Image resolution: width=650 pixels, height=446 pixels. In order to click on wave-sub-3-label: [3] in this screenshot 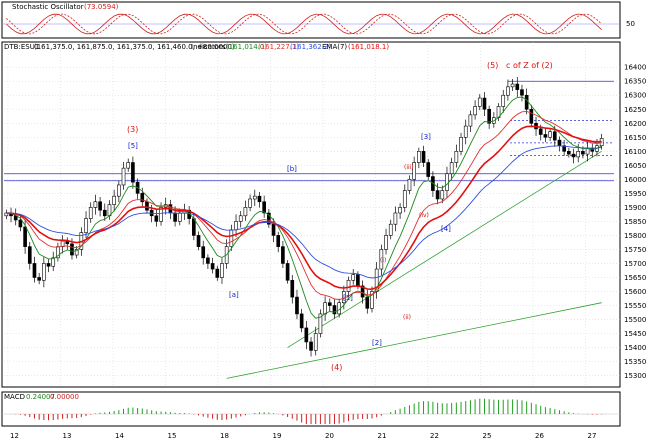, I will do `click(426, 137)`.